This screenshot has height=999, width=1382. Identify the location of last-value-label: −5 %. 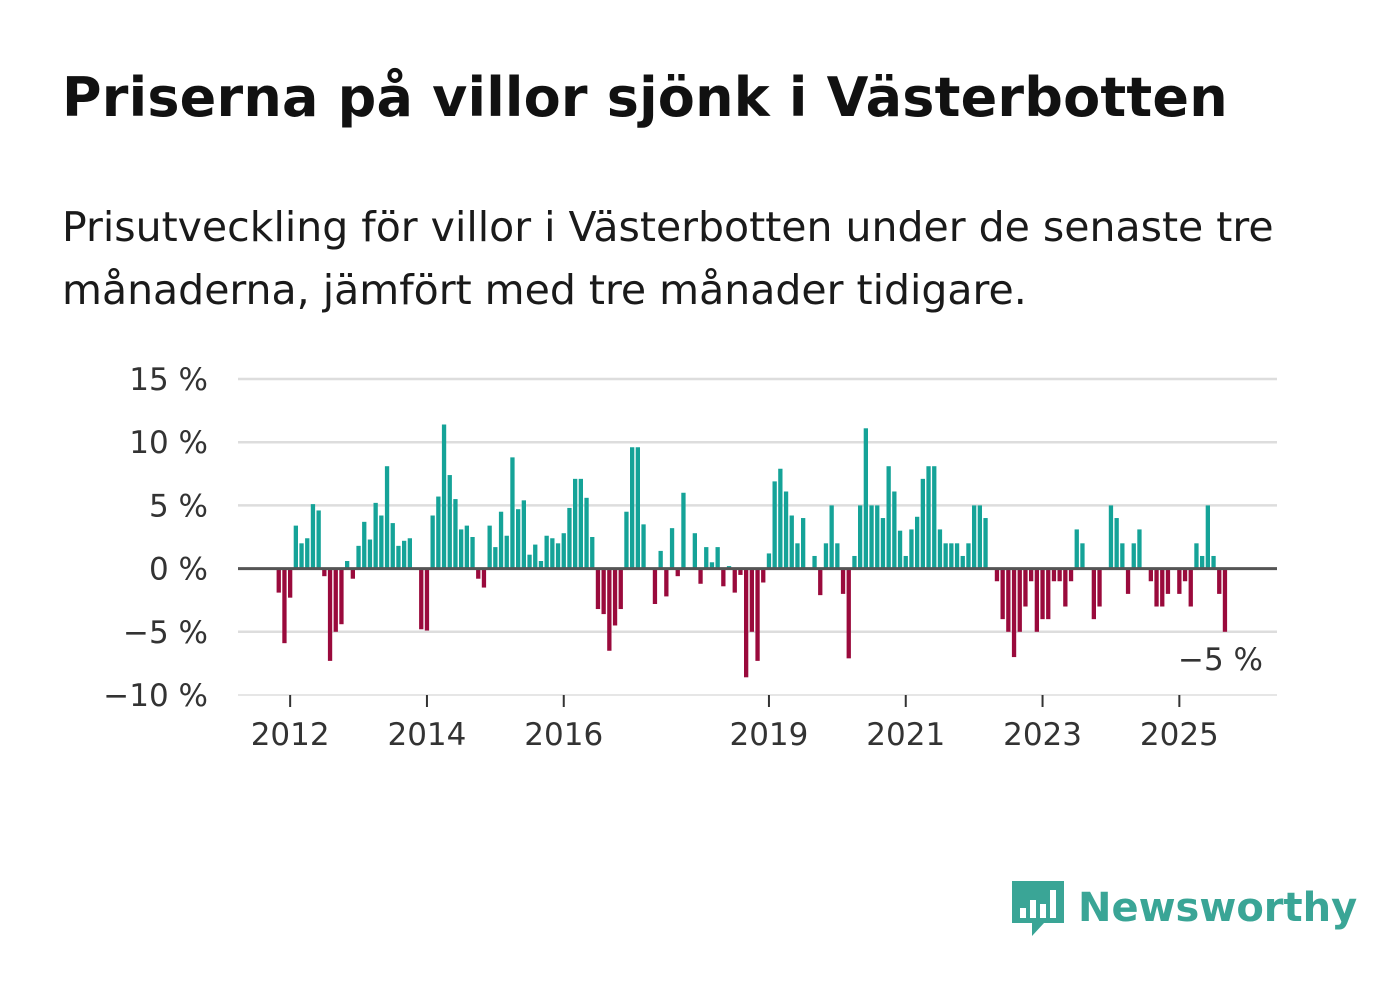
(1220, 660).